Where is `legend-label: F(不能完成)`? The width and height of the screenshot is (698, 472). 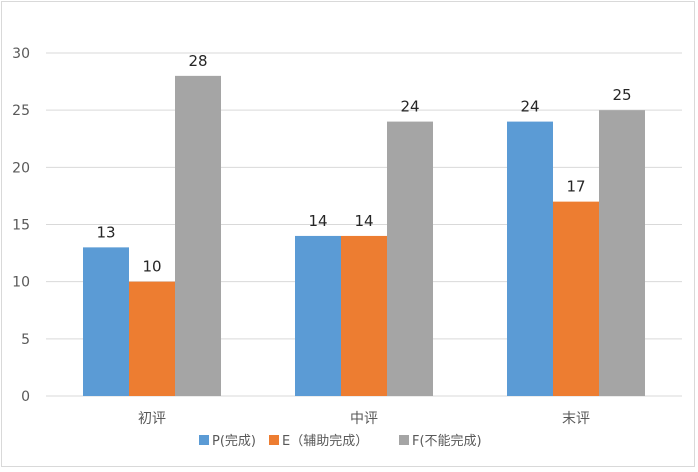
legend-label: F(不能完成) is located at coordinates (447, 441).